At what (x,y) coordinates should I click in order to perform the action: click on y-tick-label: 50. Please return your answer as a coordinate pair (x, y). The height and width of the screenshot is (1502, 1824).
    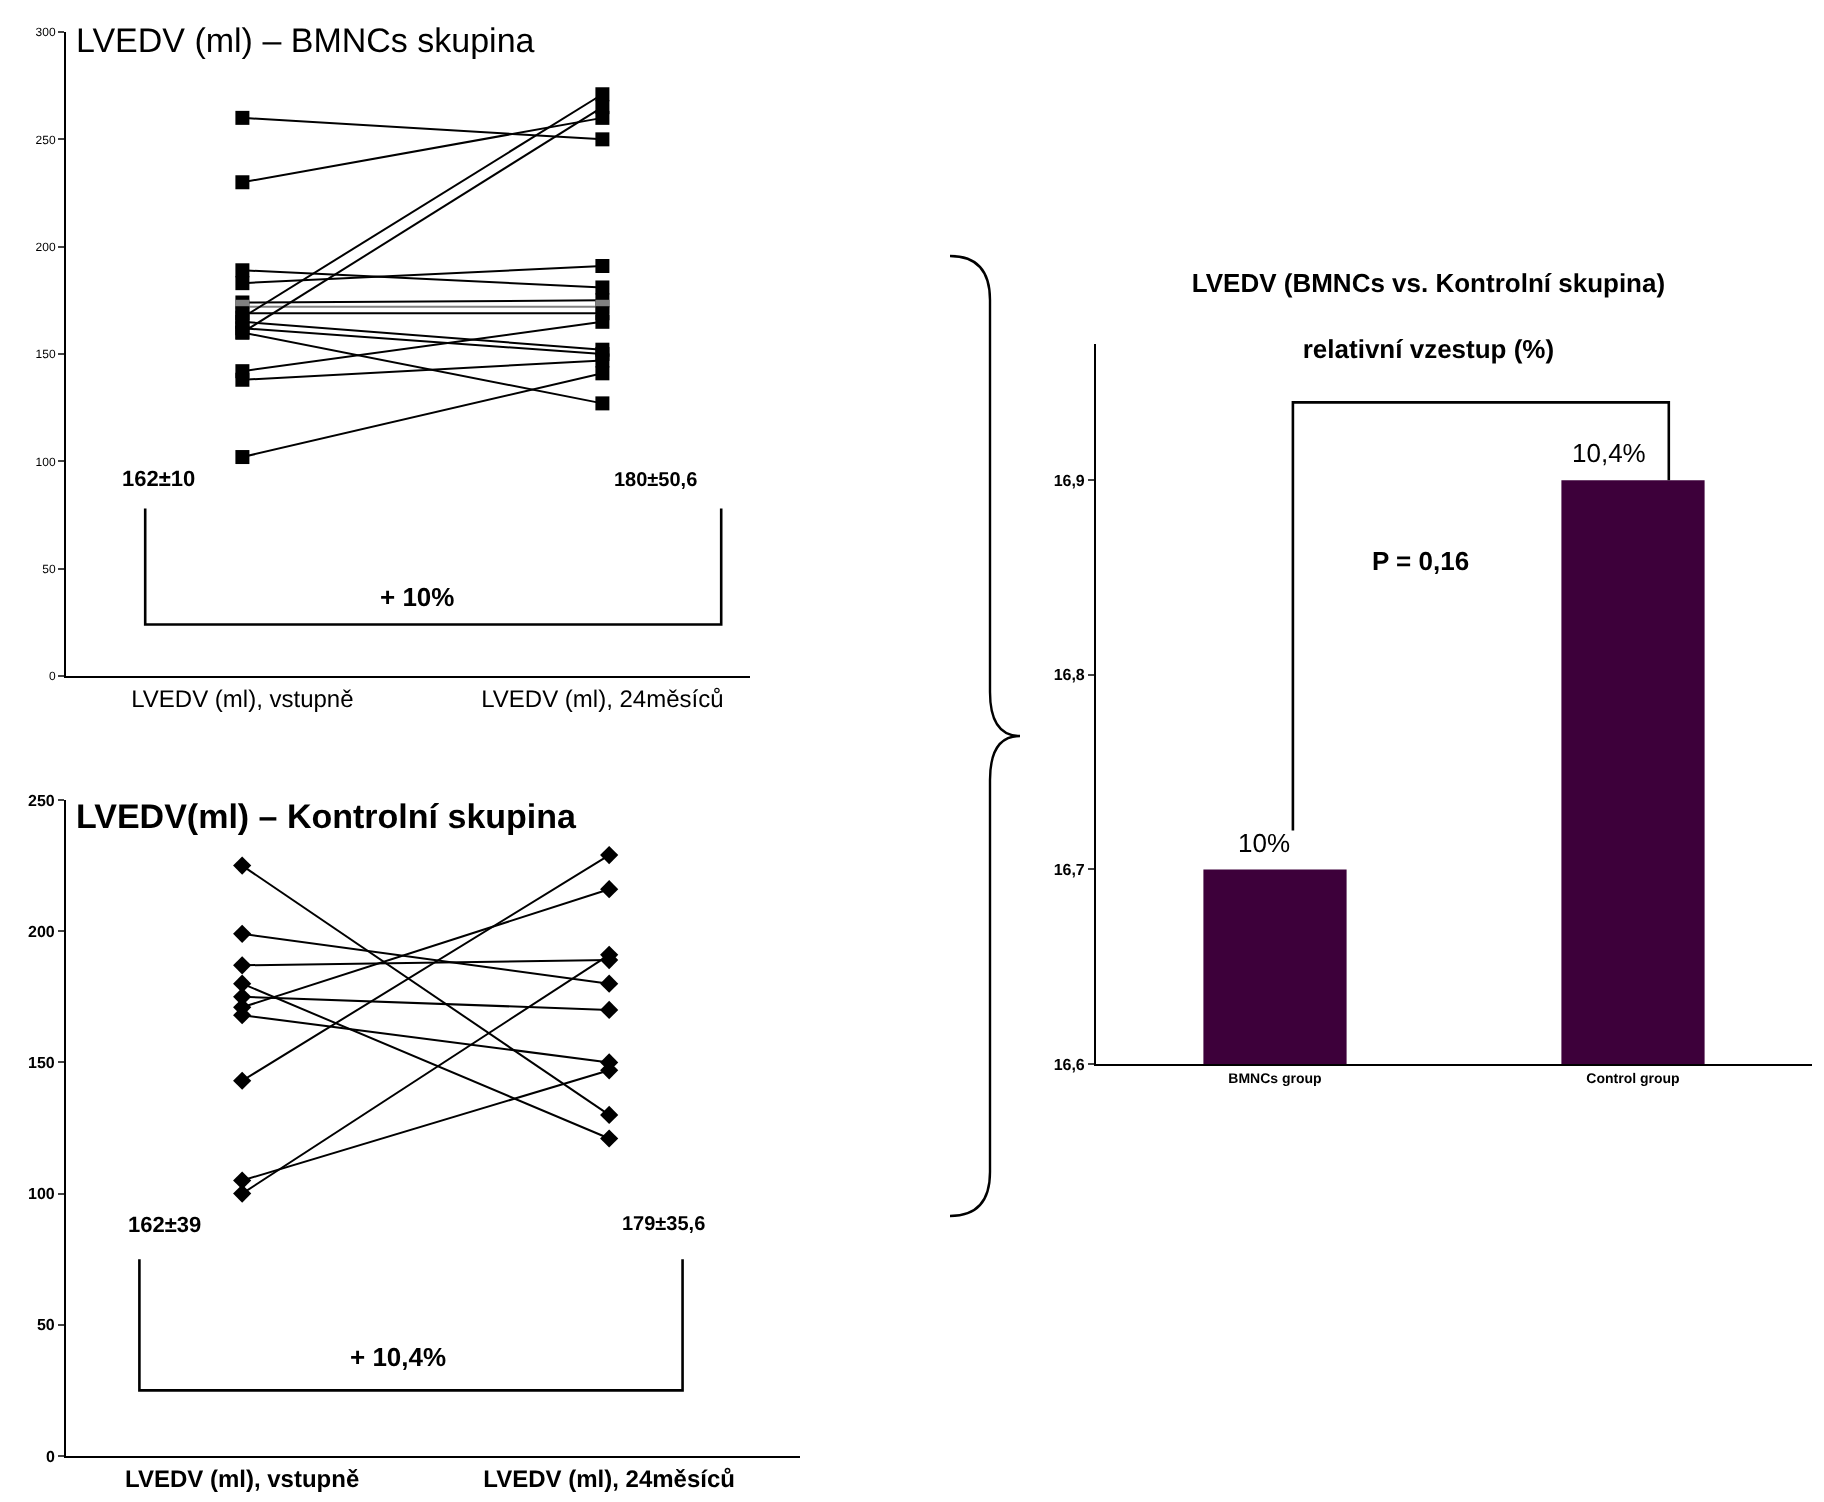
    Looking at the image, I should click on (46, 1325).